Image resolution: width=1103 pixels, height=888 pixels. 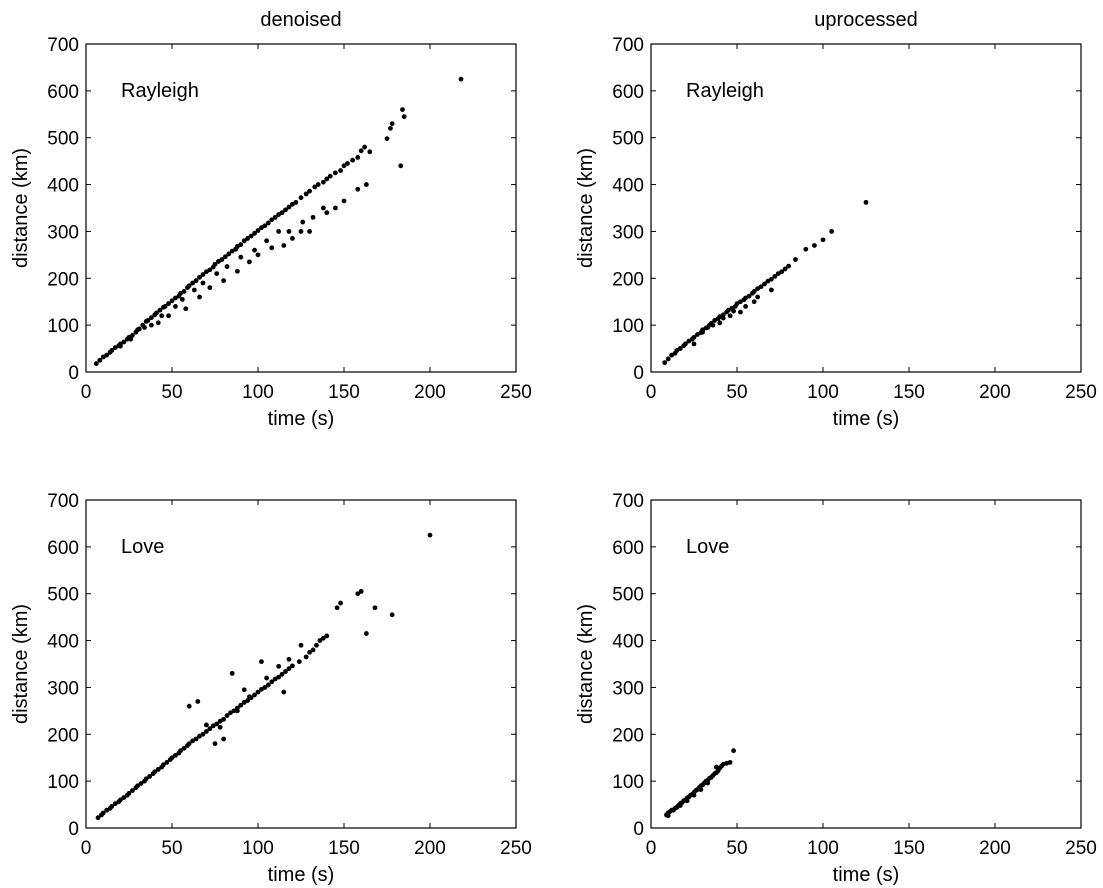 What do you see at coordinates (628, 501) in the screenshot?
I see `y-tick-label: 700` at bounding box center [628, 501].